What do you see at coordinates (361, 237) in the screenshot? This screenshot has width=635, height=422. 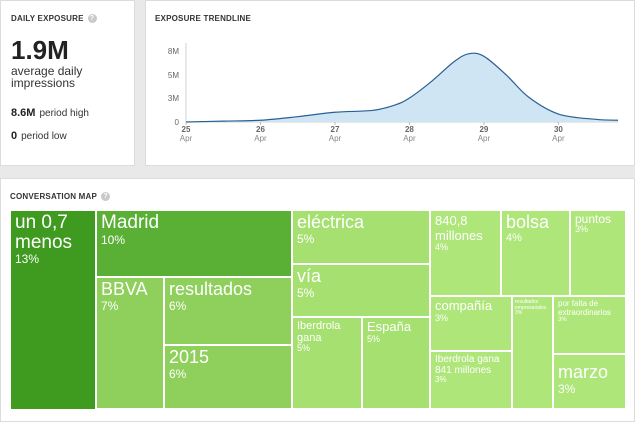 I see `map-tile: eléctrica 5%` at bounding box center [361, 237].